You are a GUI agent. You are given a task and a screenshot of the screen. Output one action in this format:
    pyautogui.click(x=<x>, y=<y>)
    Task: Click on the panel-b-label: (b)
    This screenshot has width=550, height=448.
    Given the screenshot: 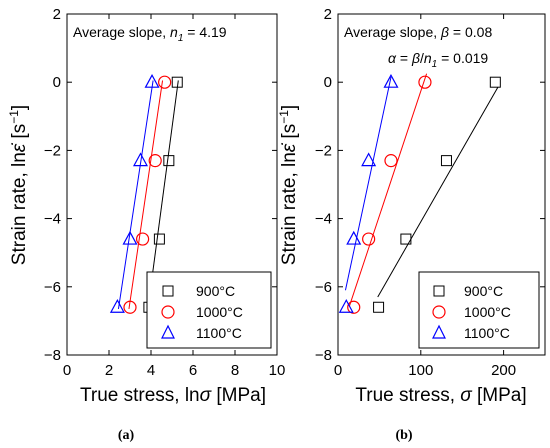 What is the action you would take?
    pyautogui.click(x=403, y=435)
    